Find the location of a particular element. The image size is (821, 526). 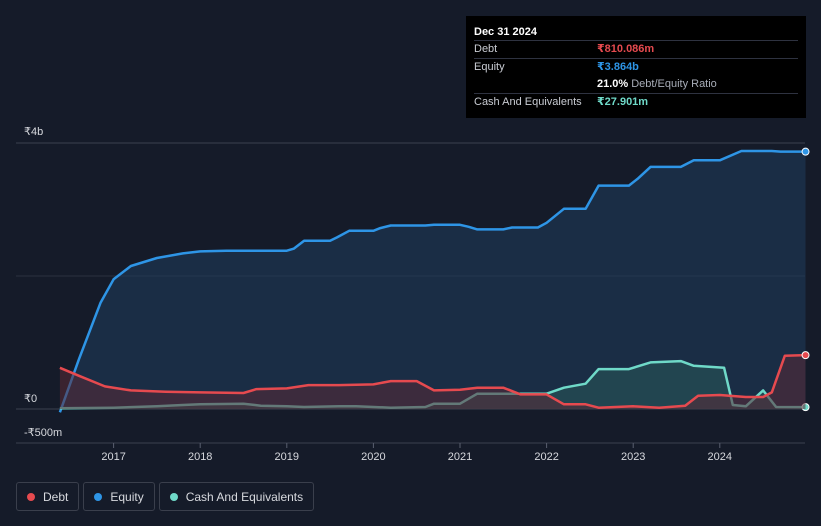

x-axis: 2017 2018 2019 2020 2021 2022 2023 2024 is located at coordinates (416, 453).